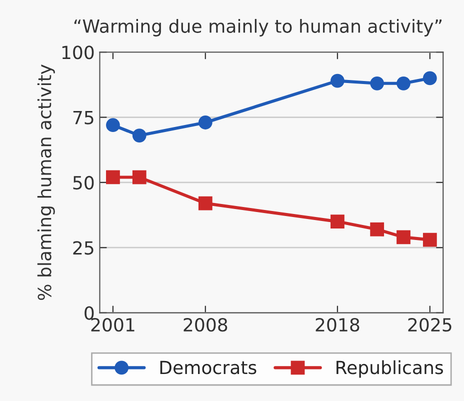  What do you see at coordinates (78, 53) in the screenshot?
I see `y-tick-label: 100` at bounding box center [78, 53].